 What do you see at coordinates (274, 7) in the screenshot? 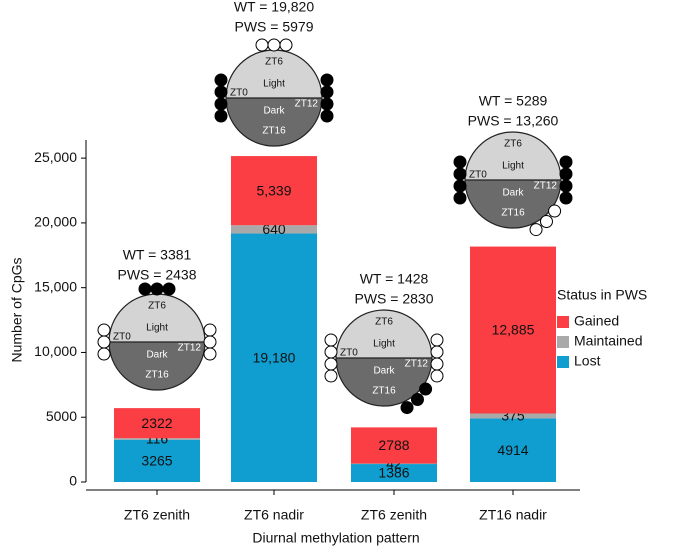
I see `annotation-wt: WT = 19,820` at bounding box center [274, 7].